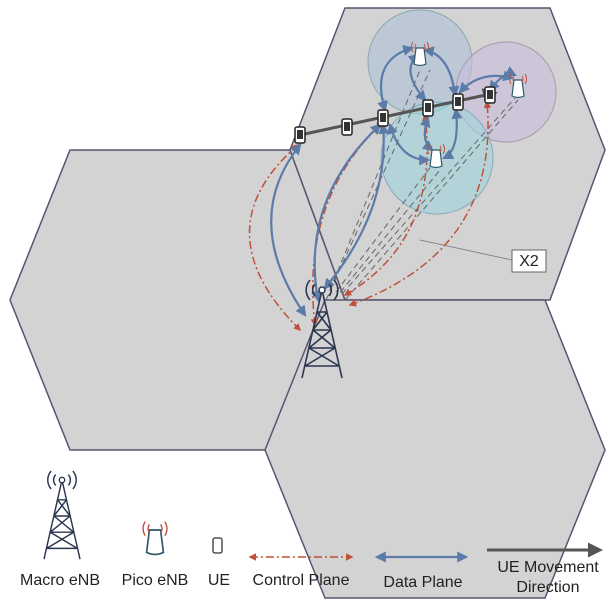  I want to click on legend-label: Direction, so click(547, 587).